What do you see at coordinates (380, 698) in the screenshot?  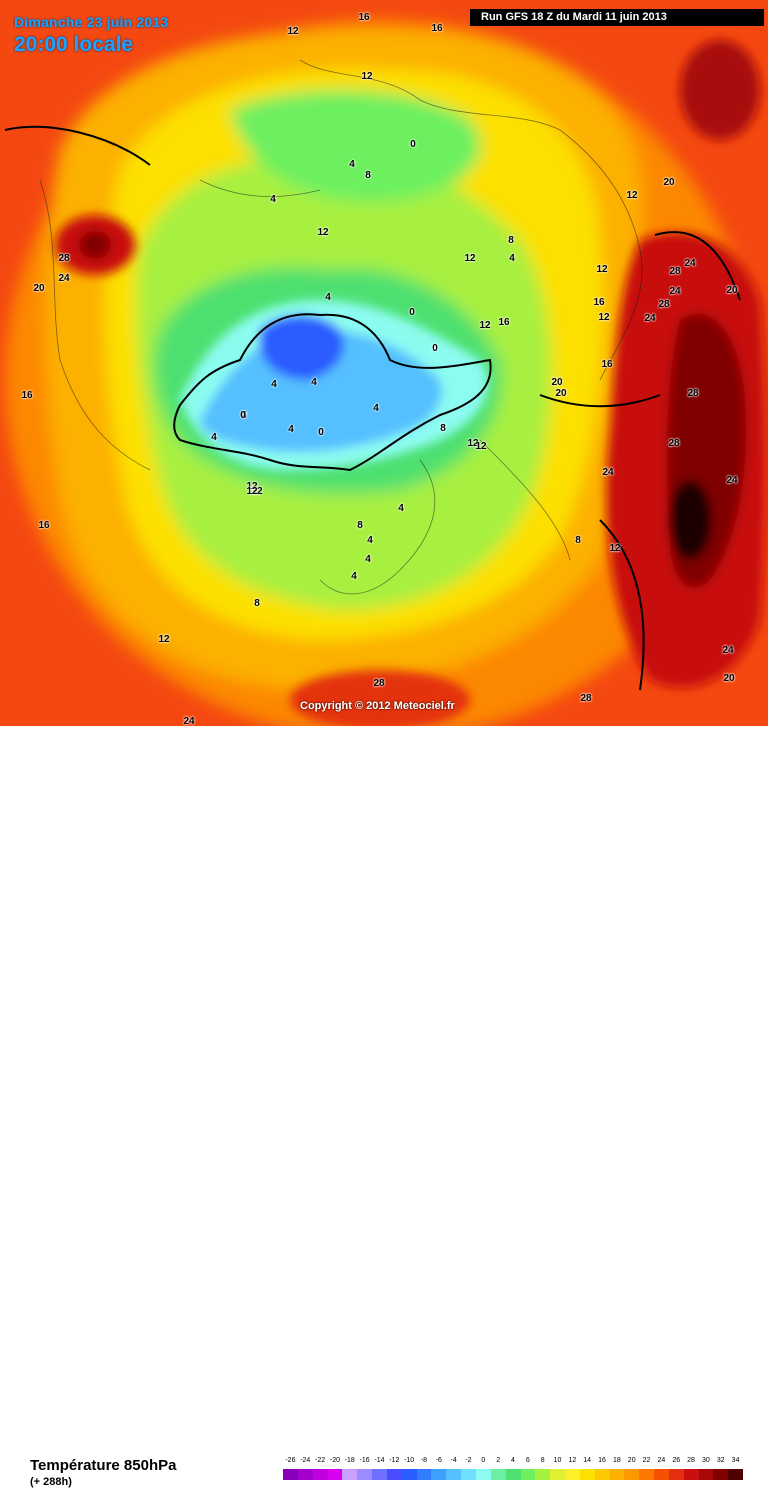 I see `south-hot` at bounding box center [380, 698].